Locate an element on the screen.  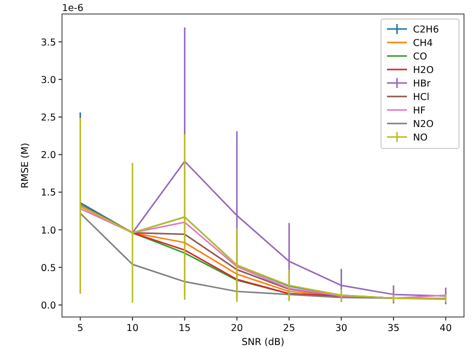
y-tick-label: 2.5 is located at coordinates (48, 118).